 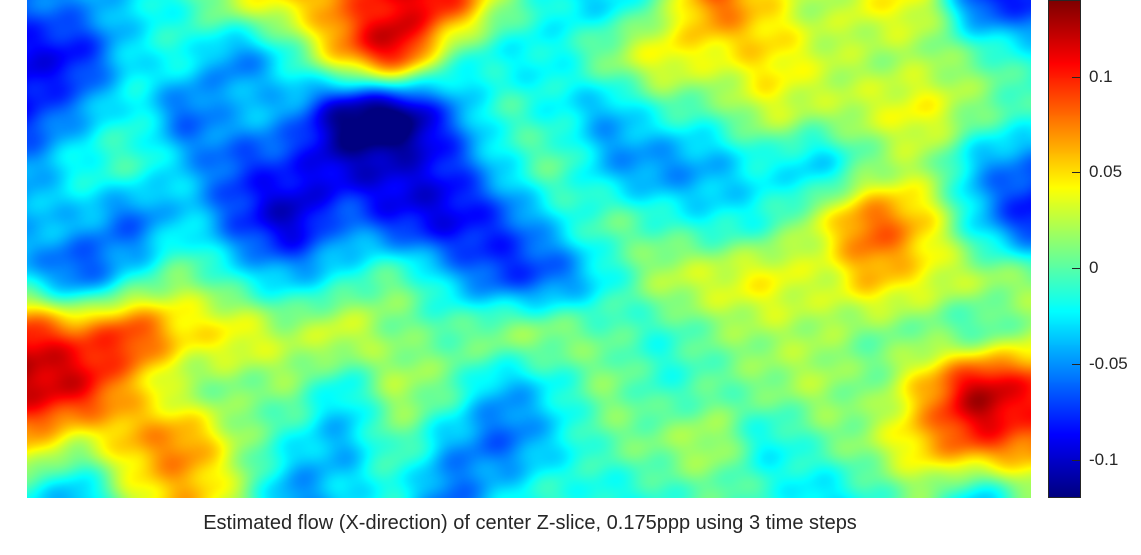 What do you see at coordinates (1104, 459) in the screenshot?
I see `colorbar-tick-label: -0.1` at bounding box center [1104, 459].